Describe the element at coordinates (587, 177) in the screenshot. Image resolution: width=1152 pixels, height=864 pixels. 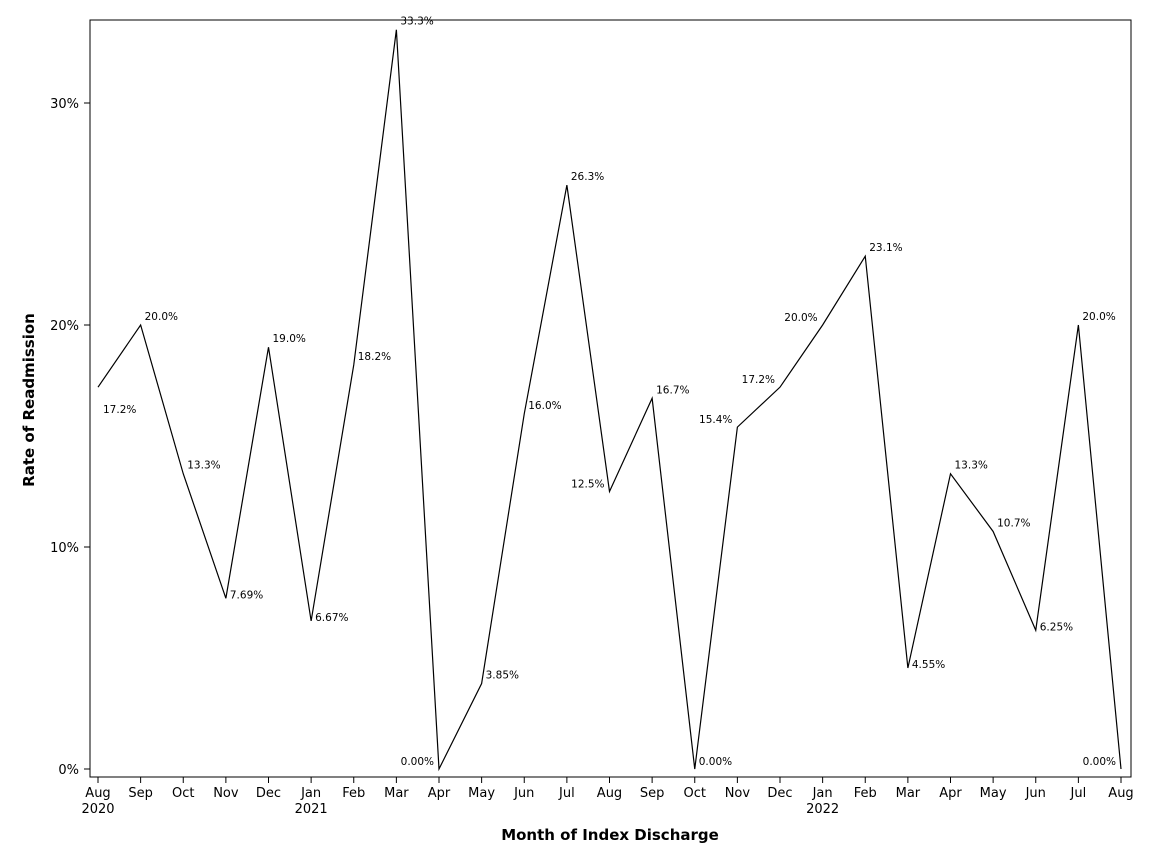
I see `data-label: 26.3%` at that location.